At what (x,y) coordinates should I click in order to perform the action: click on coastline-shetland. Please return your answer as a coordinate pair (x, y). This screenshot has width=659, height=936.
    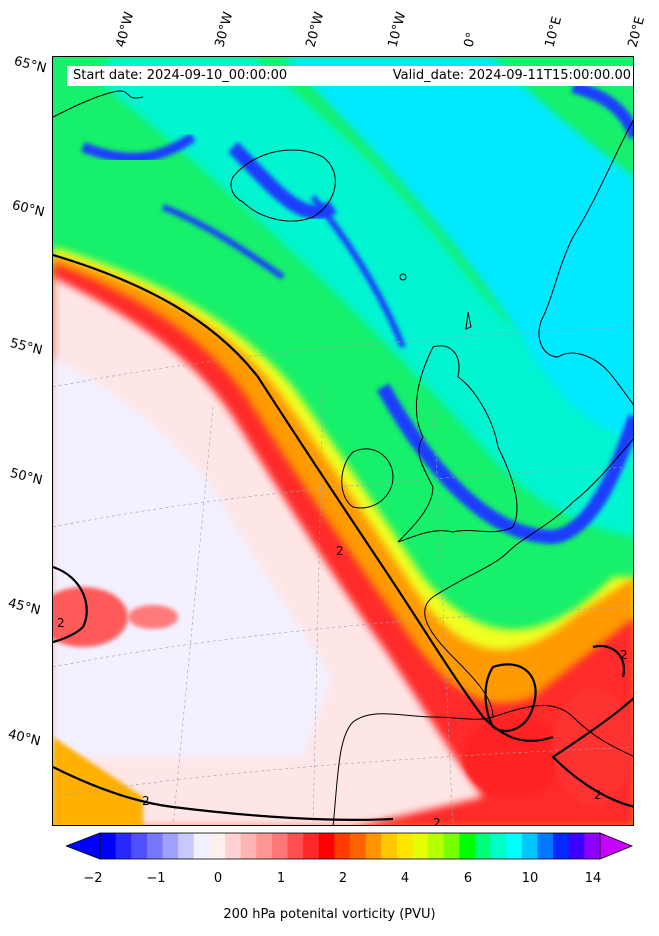
    Looking at the image, I should click on (468, 320).